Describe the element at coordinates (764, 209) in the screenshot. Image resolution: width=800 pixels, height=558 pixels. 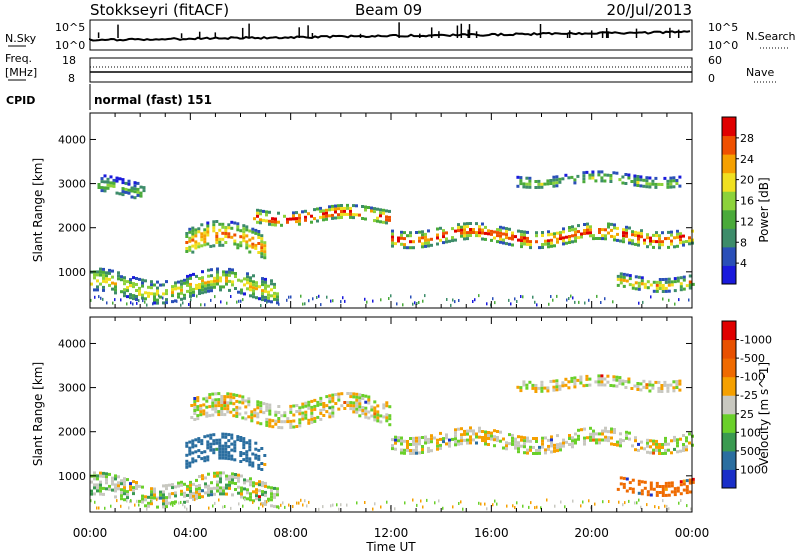
I see `power-colorbar-label: Power [dB]` at that location.